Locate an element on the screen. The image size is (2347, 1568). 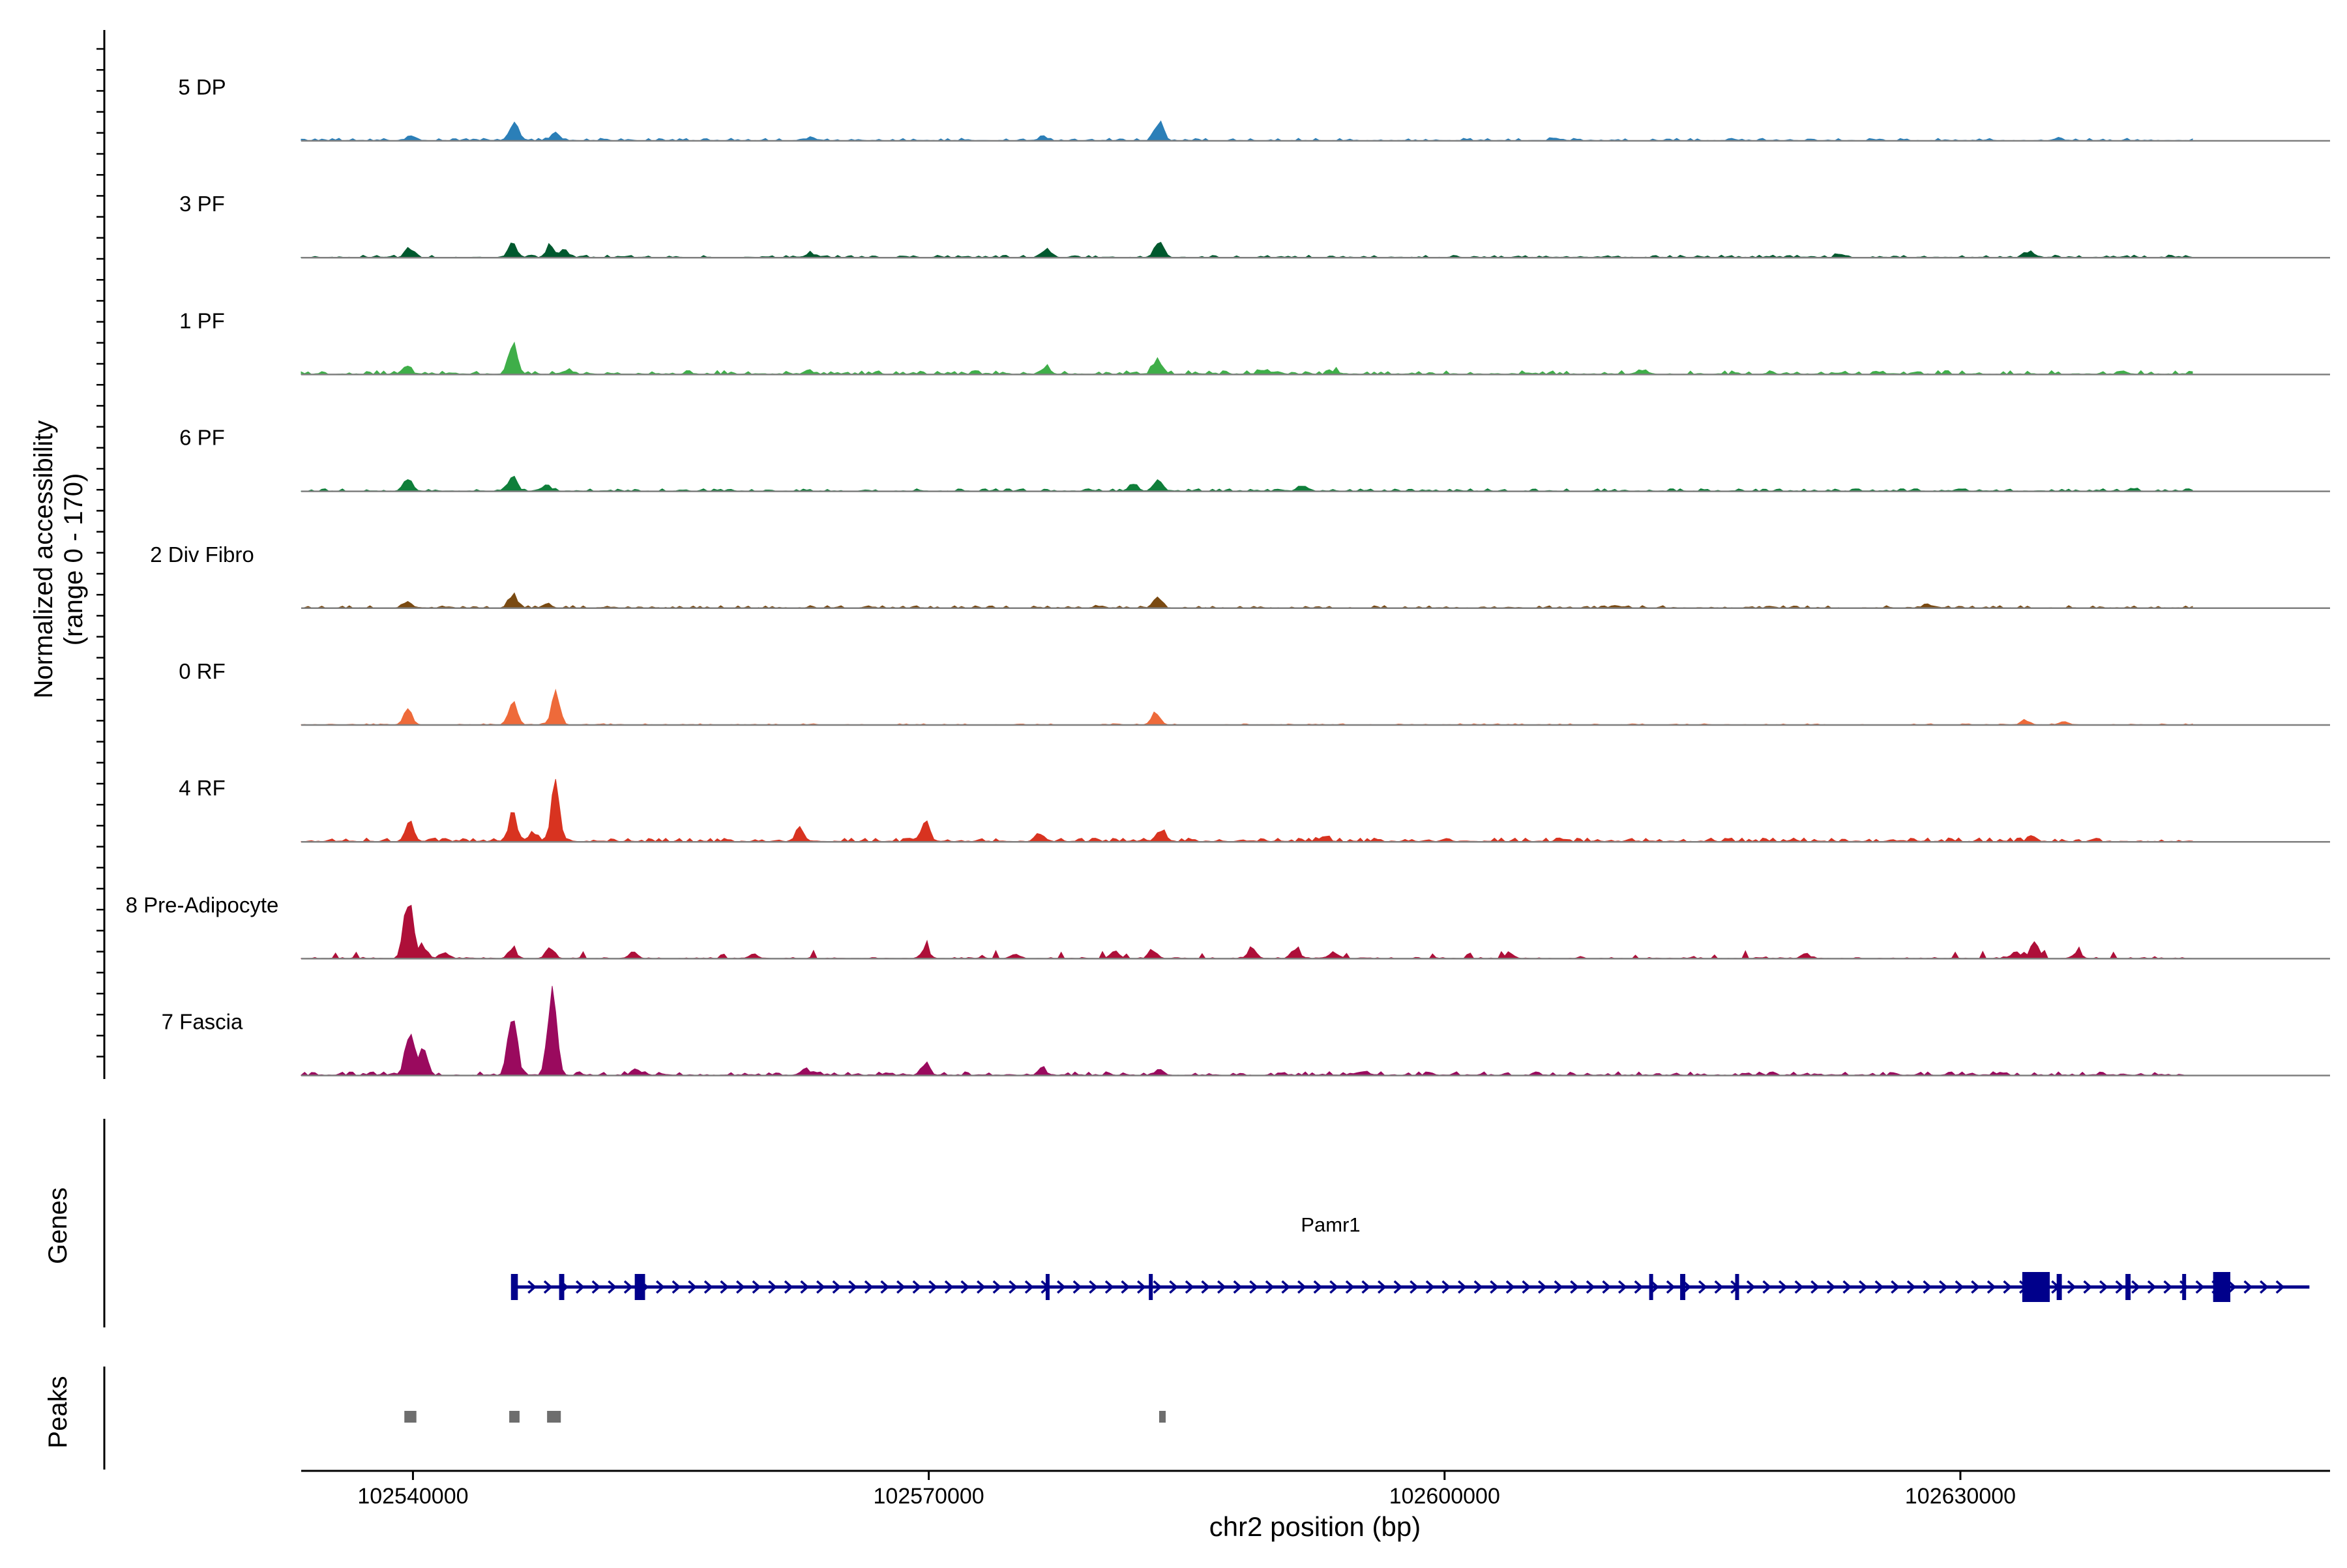
track-label: 3 PF is located at coordinates (202, 204).